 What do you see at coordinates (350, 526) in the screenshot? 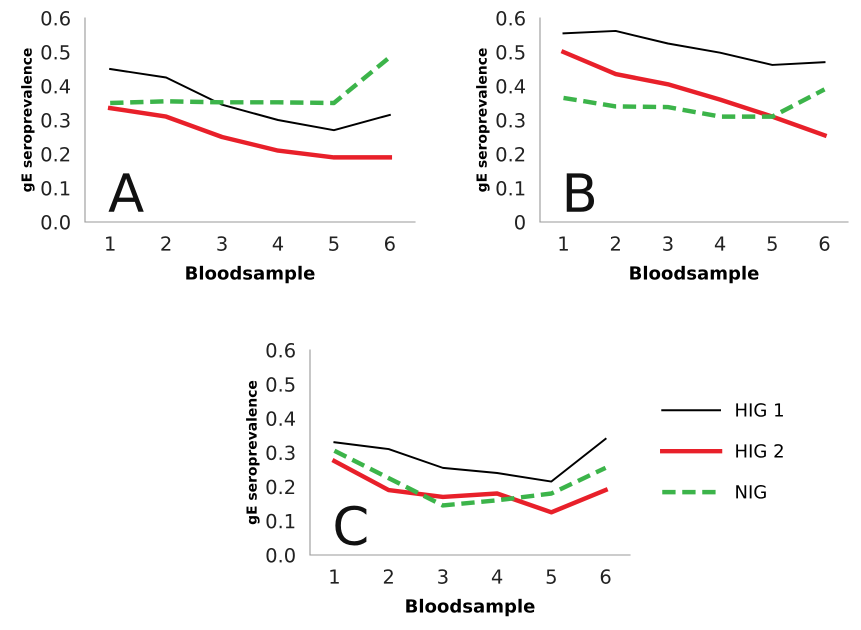
I see `annotation: C` at bounding box center [350, 526].